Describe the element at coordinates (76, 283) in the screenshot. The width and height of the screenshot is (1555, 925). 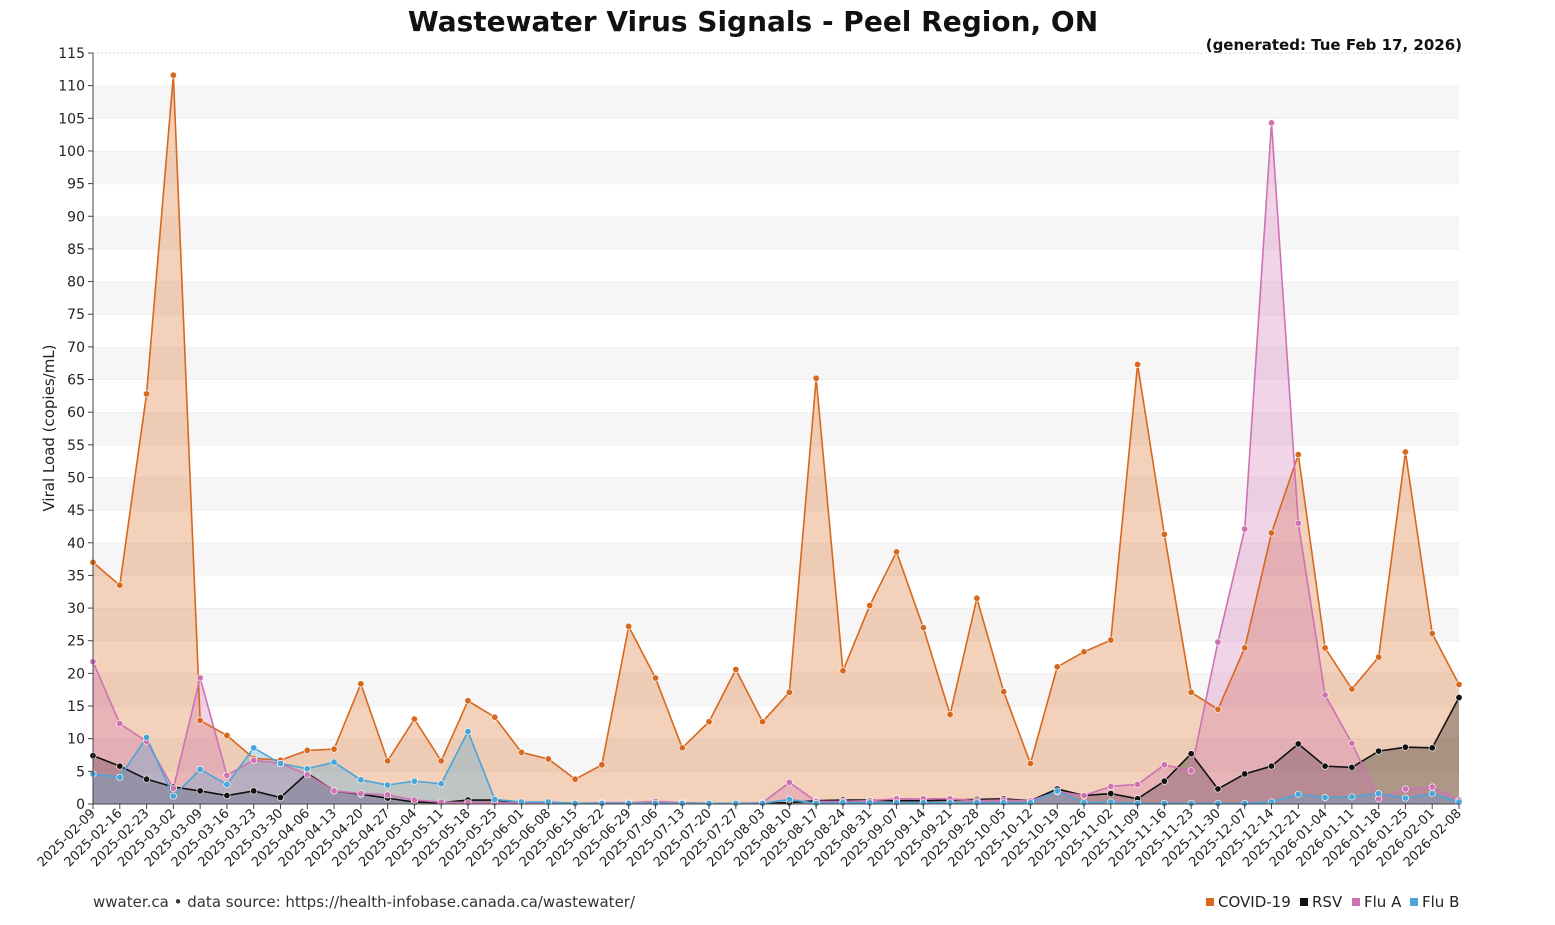
I see `y-tick-label: 80` at that location.